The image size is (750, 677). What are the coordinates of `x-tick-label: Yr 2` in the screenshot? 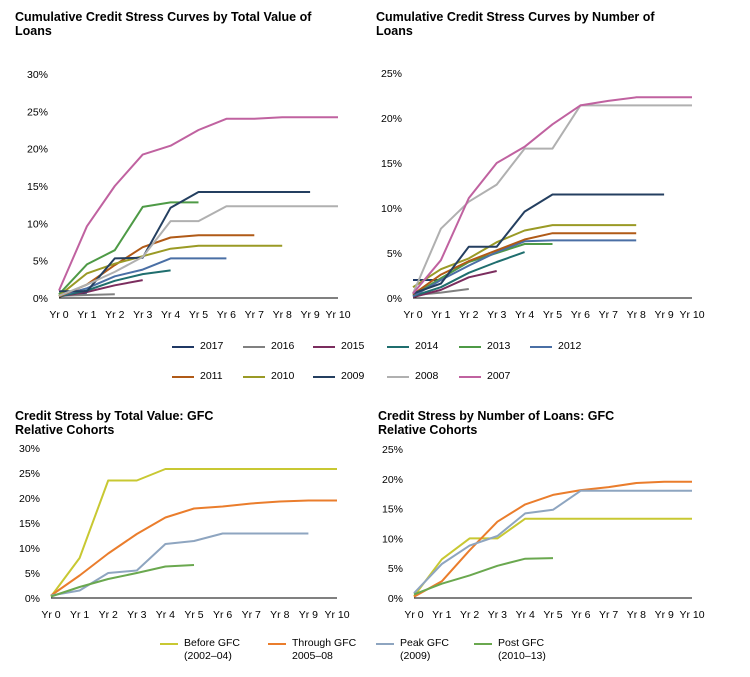 It's located at (114, 315).